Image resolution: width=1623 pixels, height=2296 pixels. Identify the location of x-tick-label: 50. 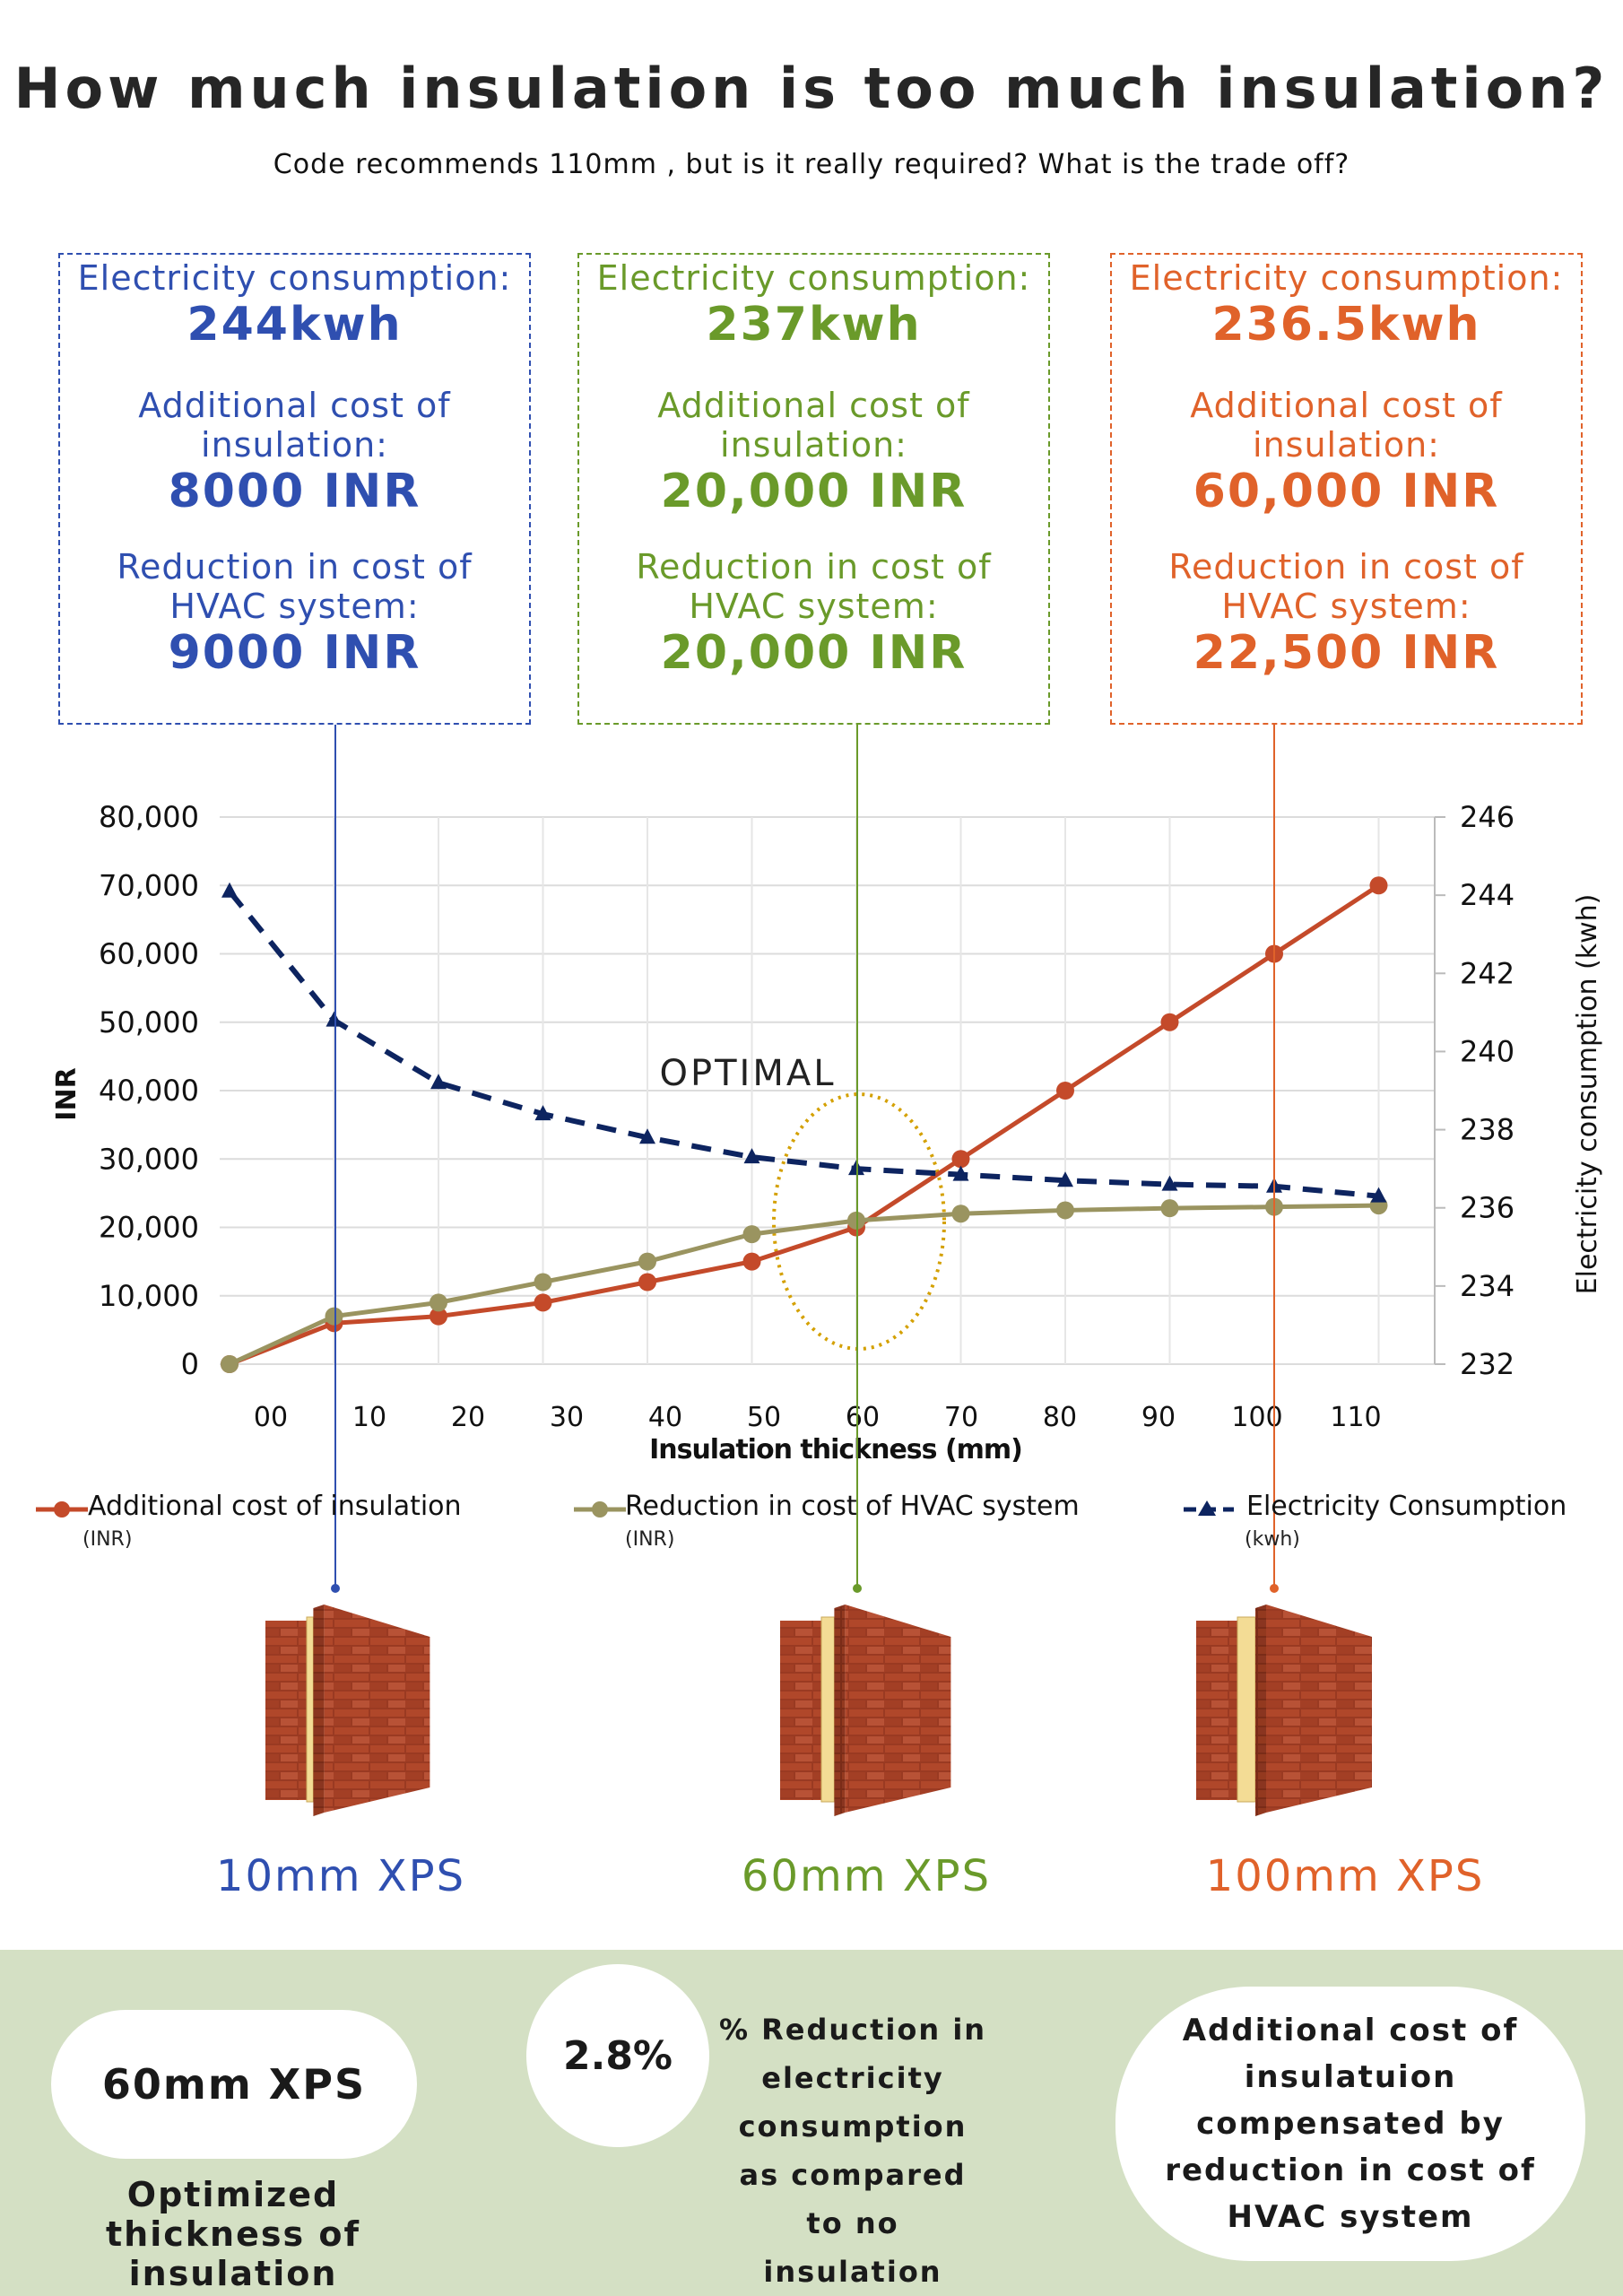
(764, 1417).